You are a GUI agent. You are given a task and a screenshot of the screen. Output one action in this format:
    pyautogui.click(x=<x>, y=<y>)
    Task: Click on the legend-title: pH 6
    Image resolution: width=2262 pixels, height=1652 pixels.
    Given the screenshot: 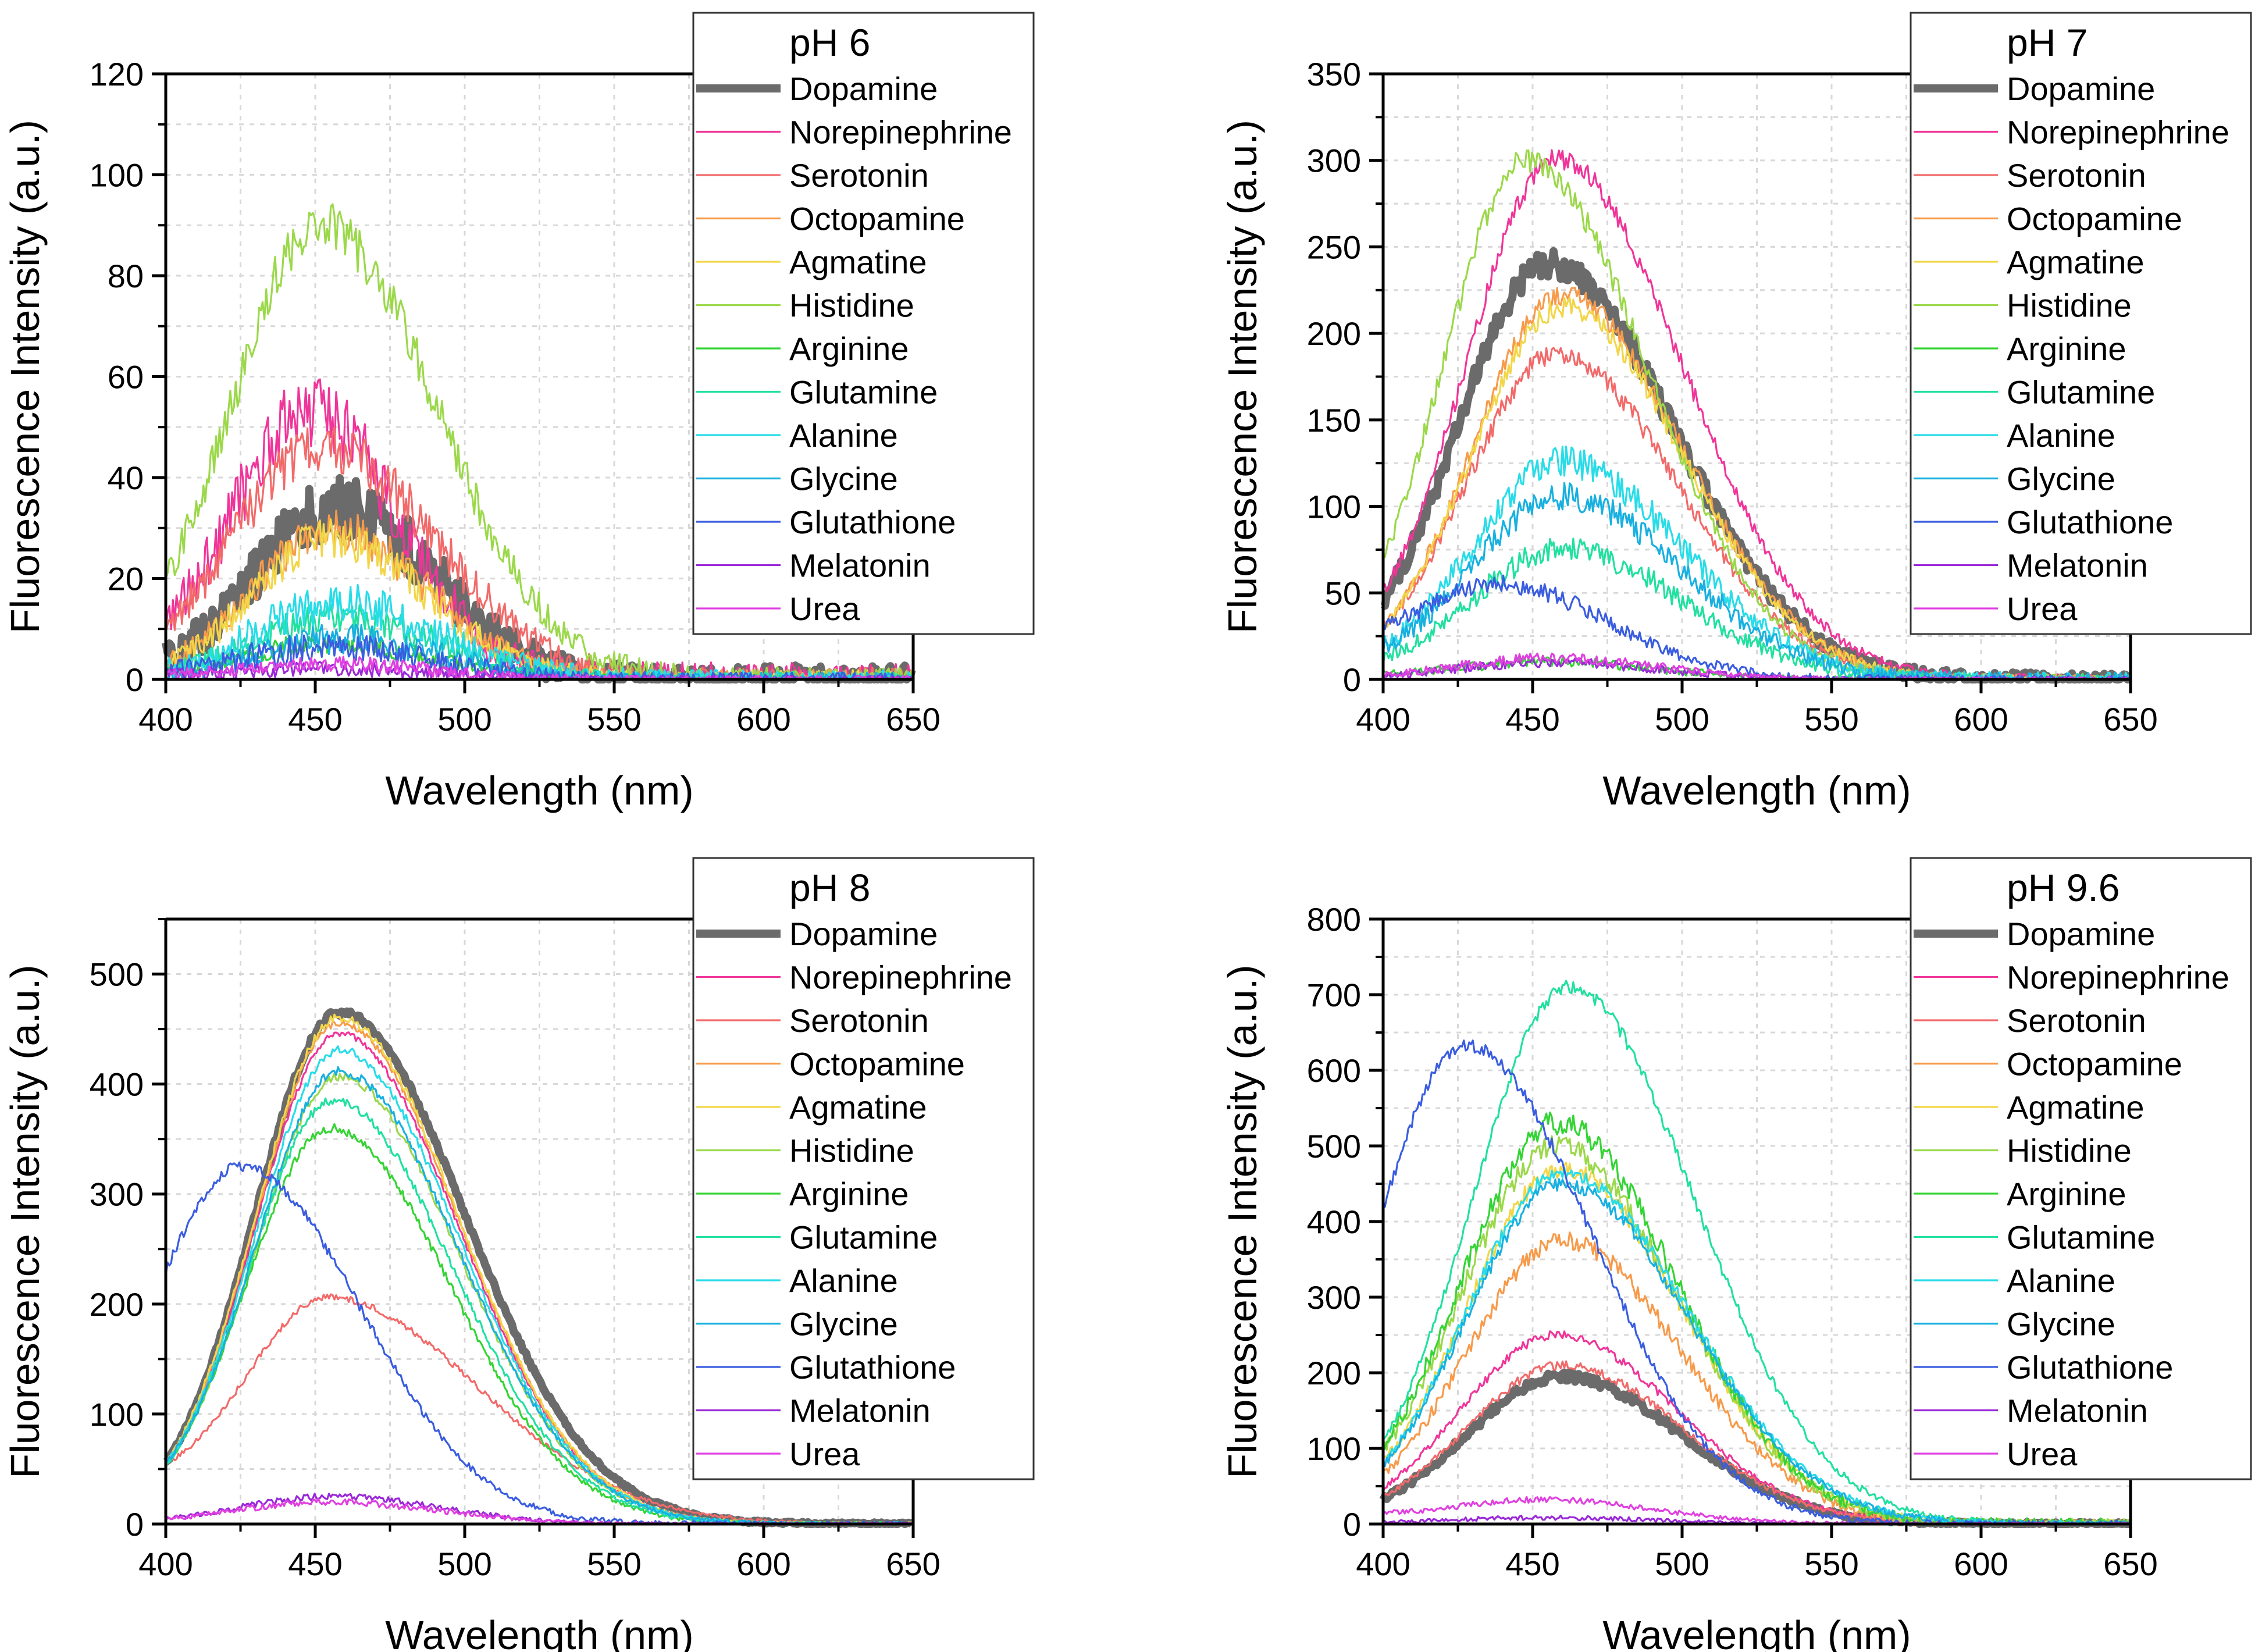 What is the action you would take?
    pyautogui.click(x=829, y=42)
    